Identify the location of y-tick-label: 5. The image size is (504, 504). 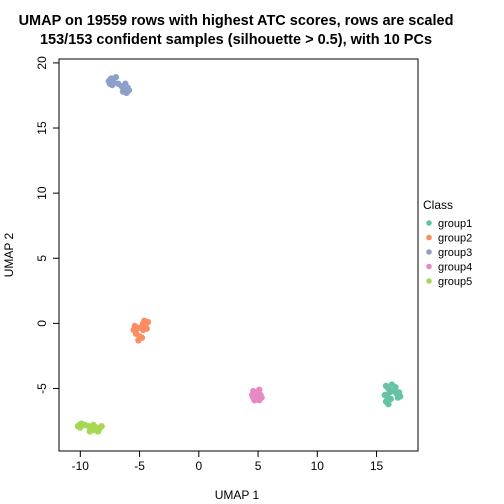
(42, 258).